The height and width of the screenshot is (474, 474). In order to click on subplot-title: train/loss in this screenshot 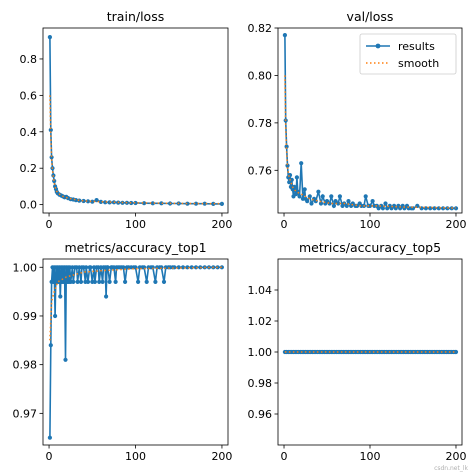, I will do `click(135, 16)`.